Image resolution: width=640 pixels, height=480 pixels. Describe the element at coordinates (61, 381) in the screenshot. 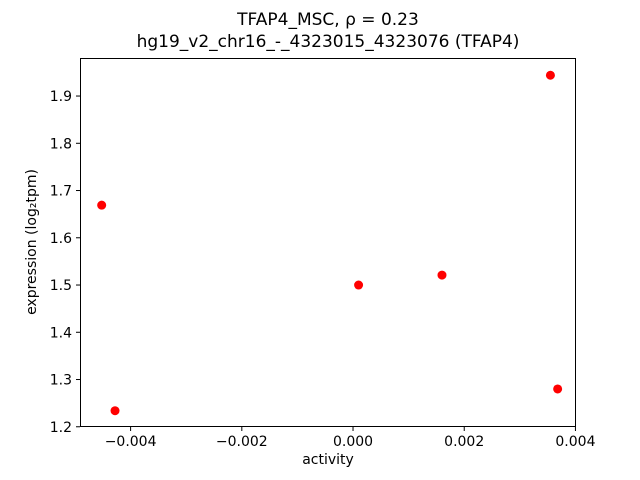

I see `y-tick-label: 1.3` at that location.